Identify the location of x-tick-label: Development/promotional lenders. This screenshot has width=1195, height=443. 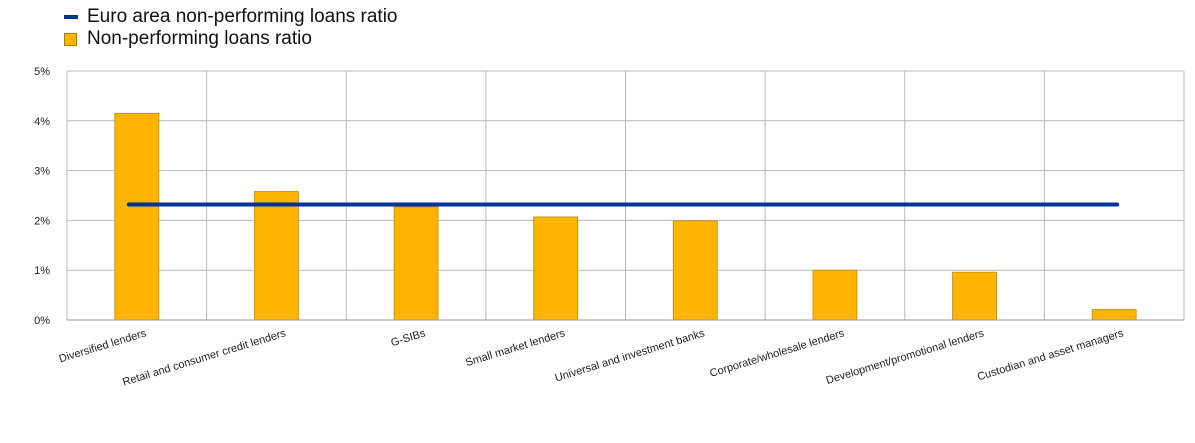
(905, 357).